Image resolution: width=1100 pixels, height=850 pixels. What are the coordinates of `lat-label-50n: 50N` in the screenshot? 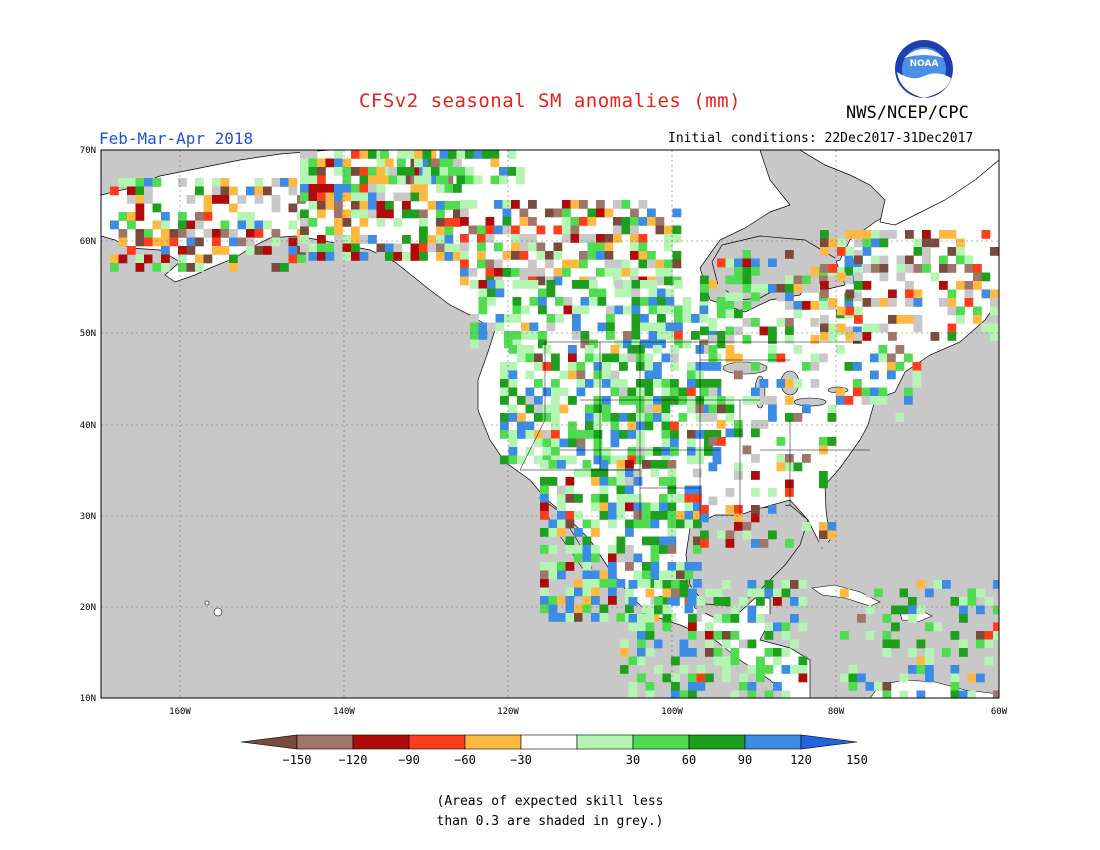 It's located at (88, 334).